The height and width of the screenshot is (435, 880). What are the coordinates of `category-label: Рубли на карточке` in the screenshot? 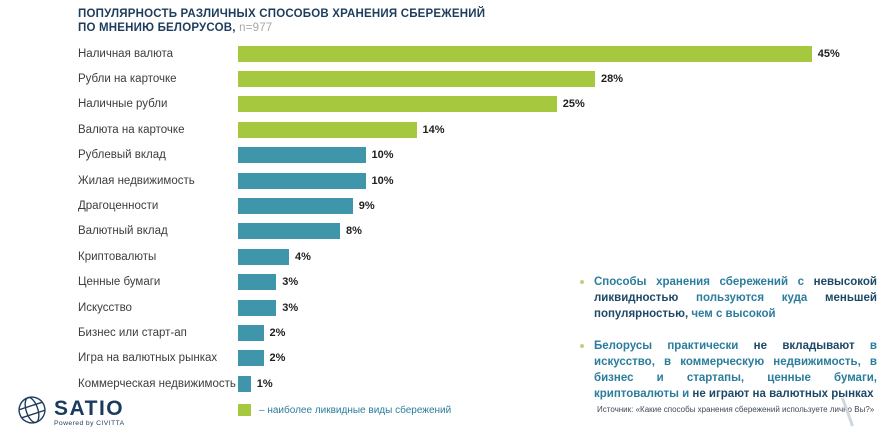 It's located at (127, 79).